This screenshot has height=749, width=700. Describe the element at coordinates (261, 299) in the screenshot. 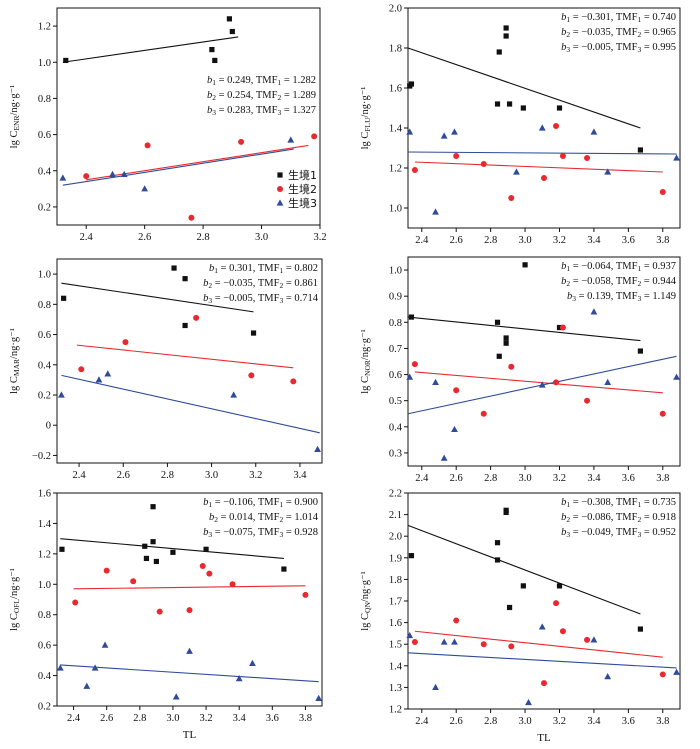

I see `regression-annotation: b3 = −0.005, TMF3 = 0.714` at that location.